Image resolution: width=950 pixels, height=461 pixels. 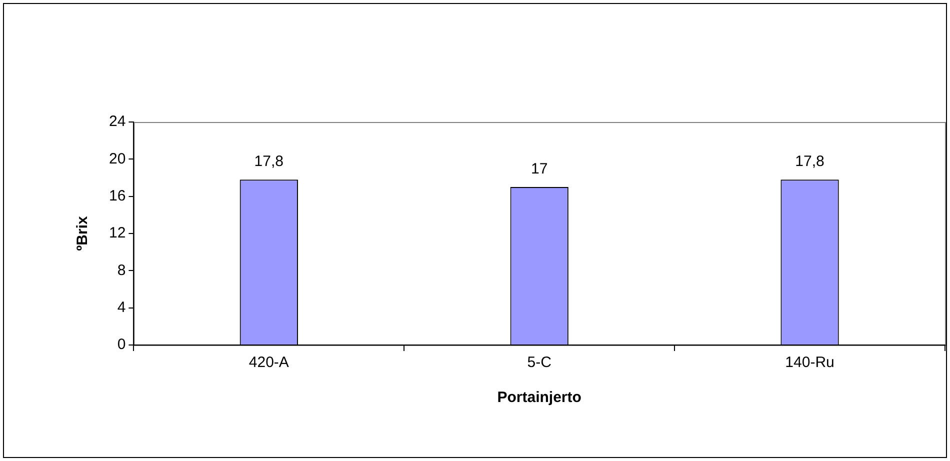 I want to click on x-tick-label: 420-A, so click(x=268, y=363).